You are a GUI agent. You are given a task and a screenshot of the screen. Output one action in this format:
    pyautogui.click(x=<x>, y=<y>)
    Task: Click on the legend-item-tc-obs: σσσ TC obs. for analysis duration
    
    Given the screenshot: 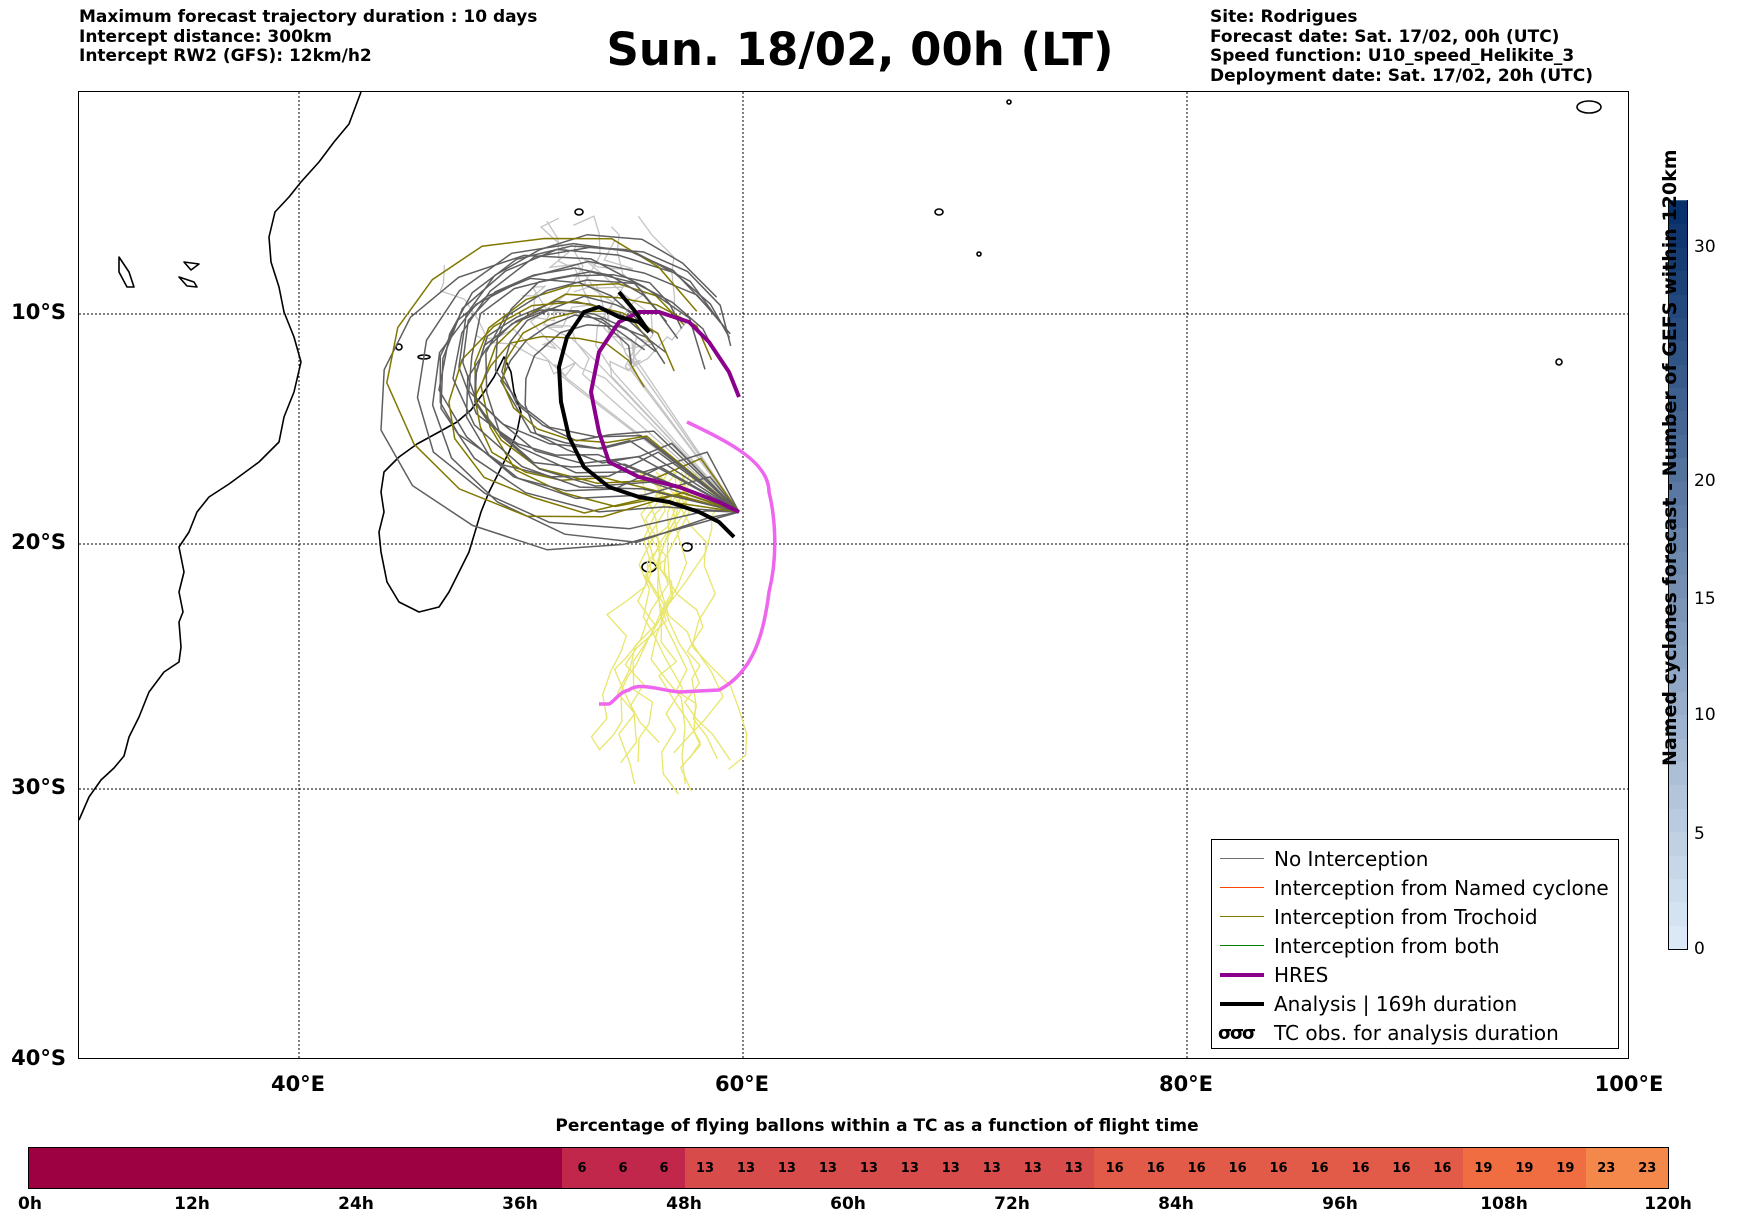 What is the action you would take?
    pyautogui.click(x=1415, y=1033)
    